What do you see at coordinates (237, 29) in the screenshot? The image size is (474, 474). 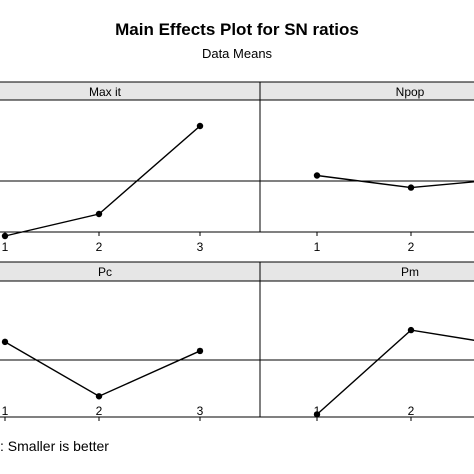 I see `chart-title: Main Effects Plot for SN ratios` at bounding box center [237, 29].